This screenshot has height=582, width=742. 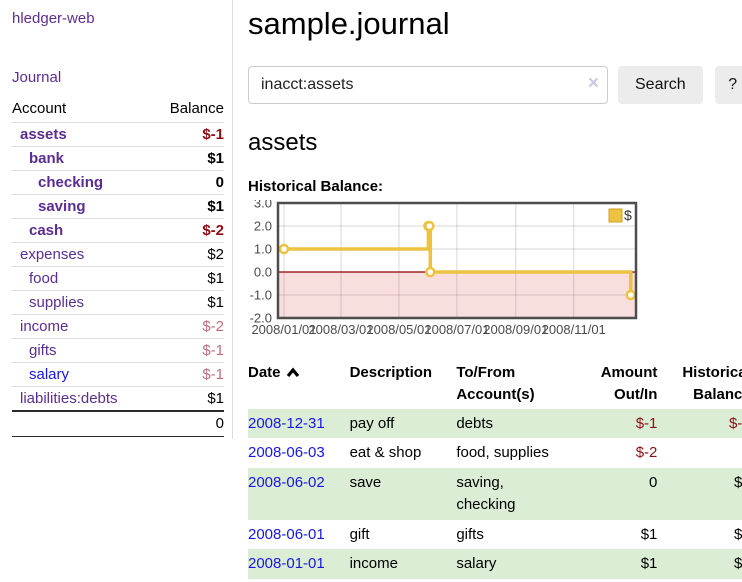 I want to click on register-header-description: Description, so click(x=391, y=372).